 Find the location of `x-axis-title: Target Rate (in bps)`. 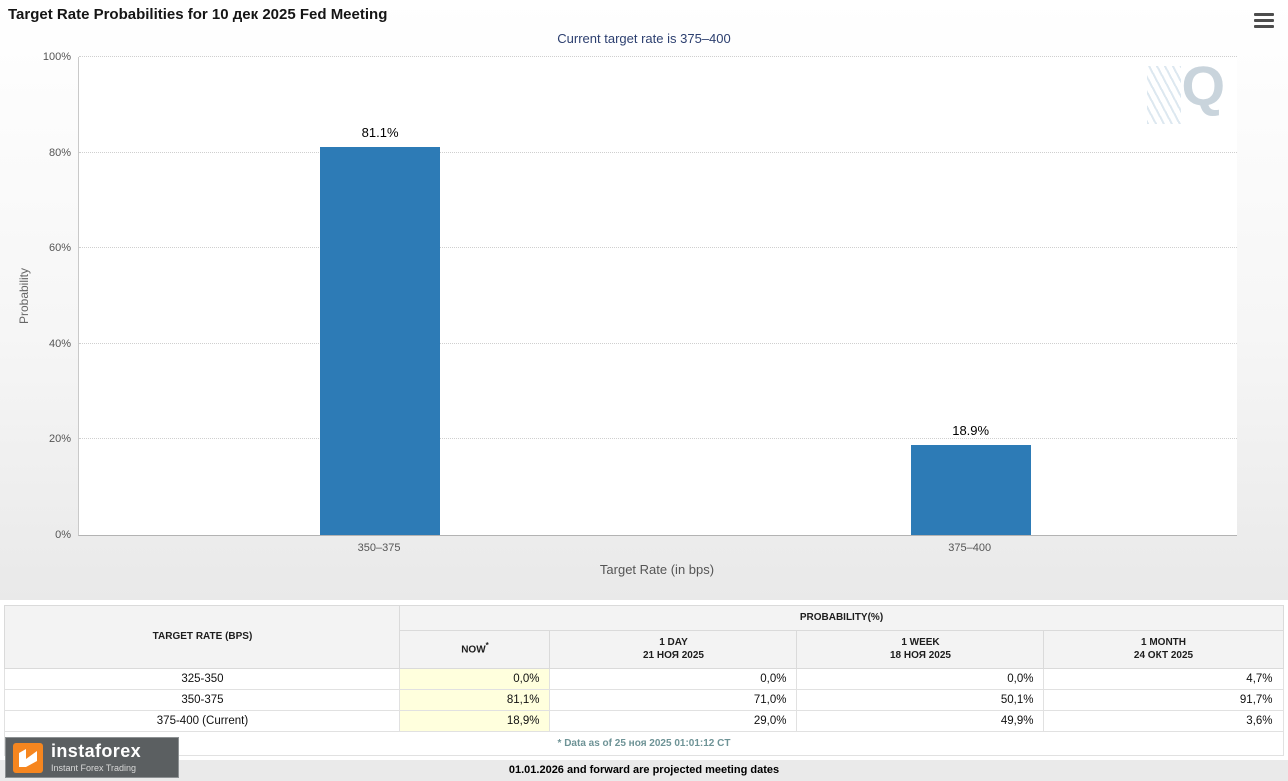

x-axis-title: Target Rate (in bps) is located at coordinates (657, 569).